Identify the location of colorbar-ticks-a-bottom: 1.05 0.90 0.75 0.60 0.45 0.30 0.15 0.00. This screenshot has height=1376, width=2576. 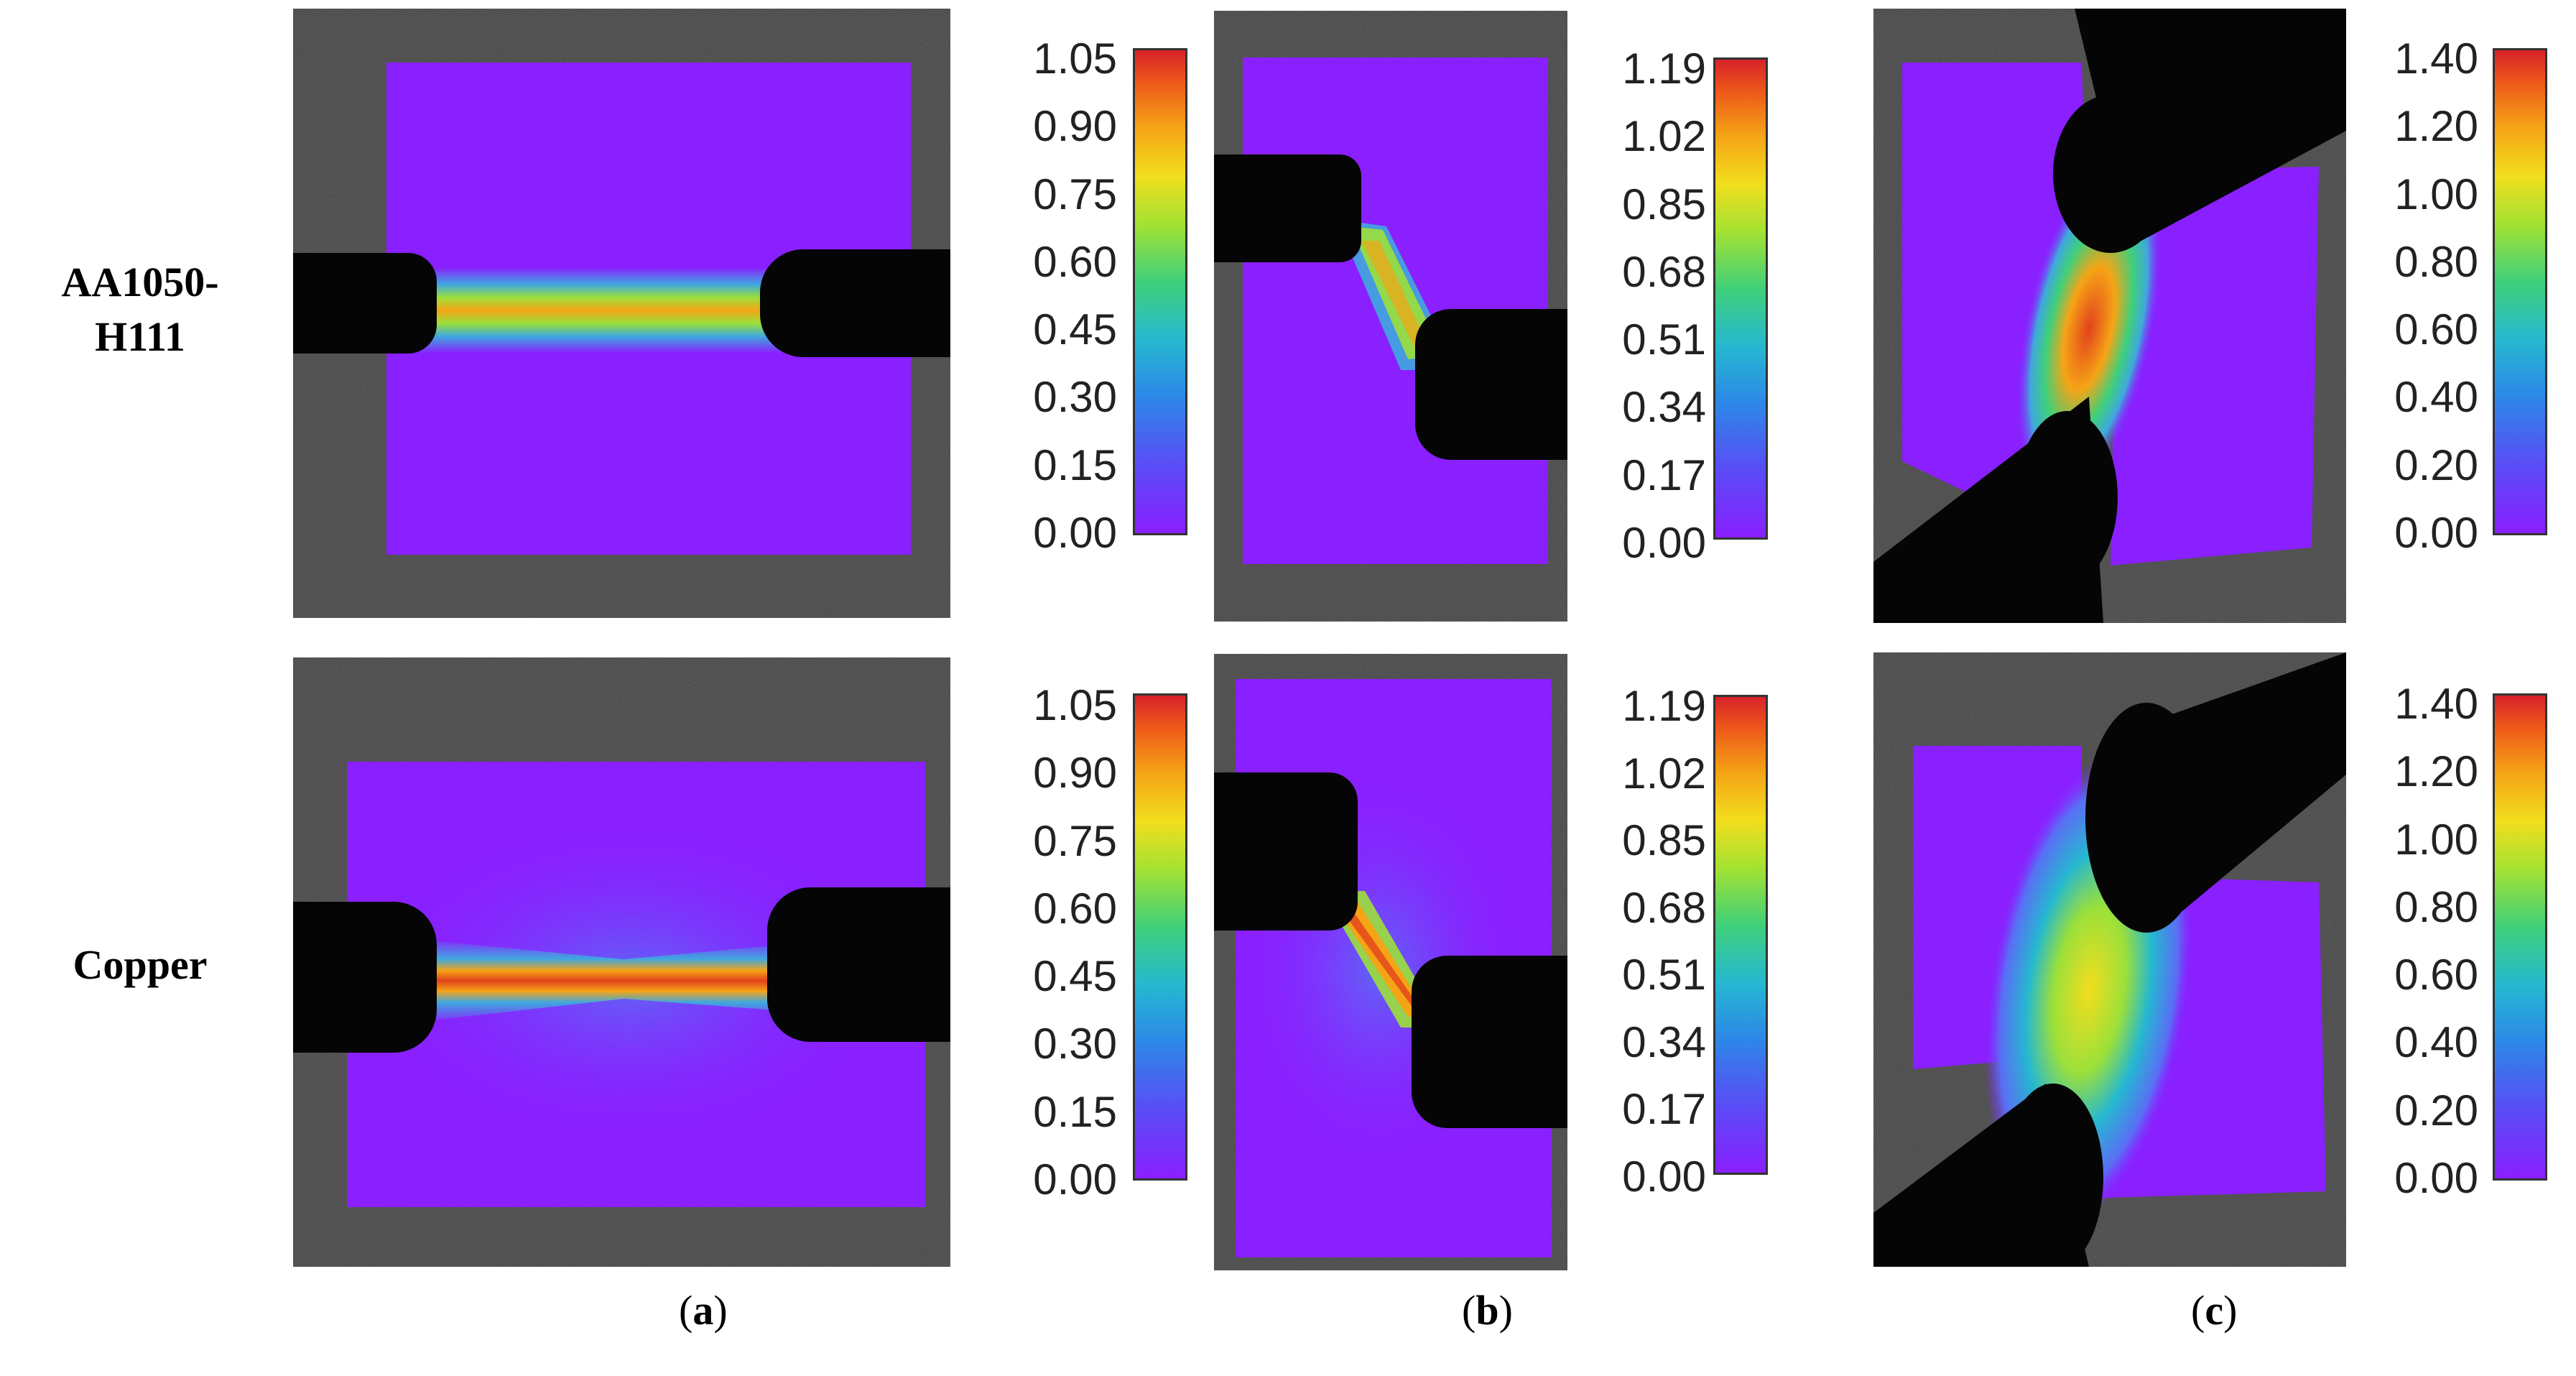
(1025, 942).